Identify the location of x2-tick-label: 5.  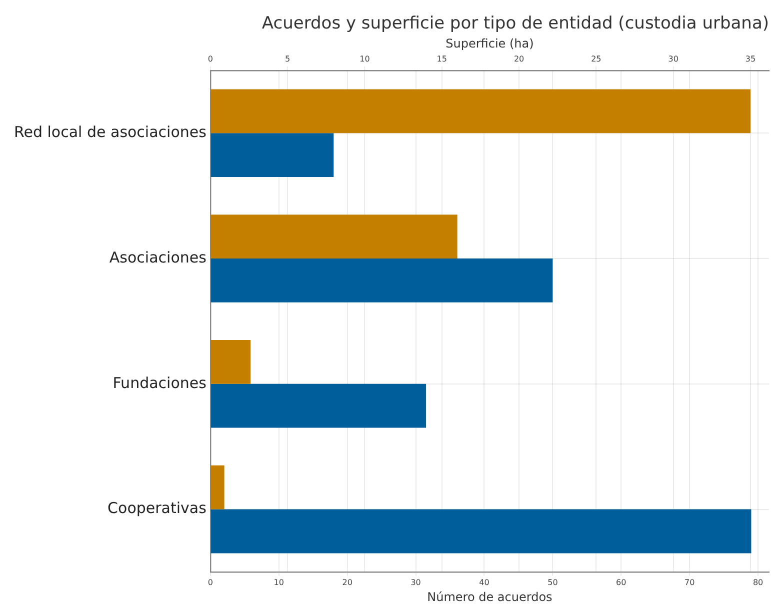
(287, 59).